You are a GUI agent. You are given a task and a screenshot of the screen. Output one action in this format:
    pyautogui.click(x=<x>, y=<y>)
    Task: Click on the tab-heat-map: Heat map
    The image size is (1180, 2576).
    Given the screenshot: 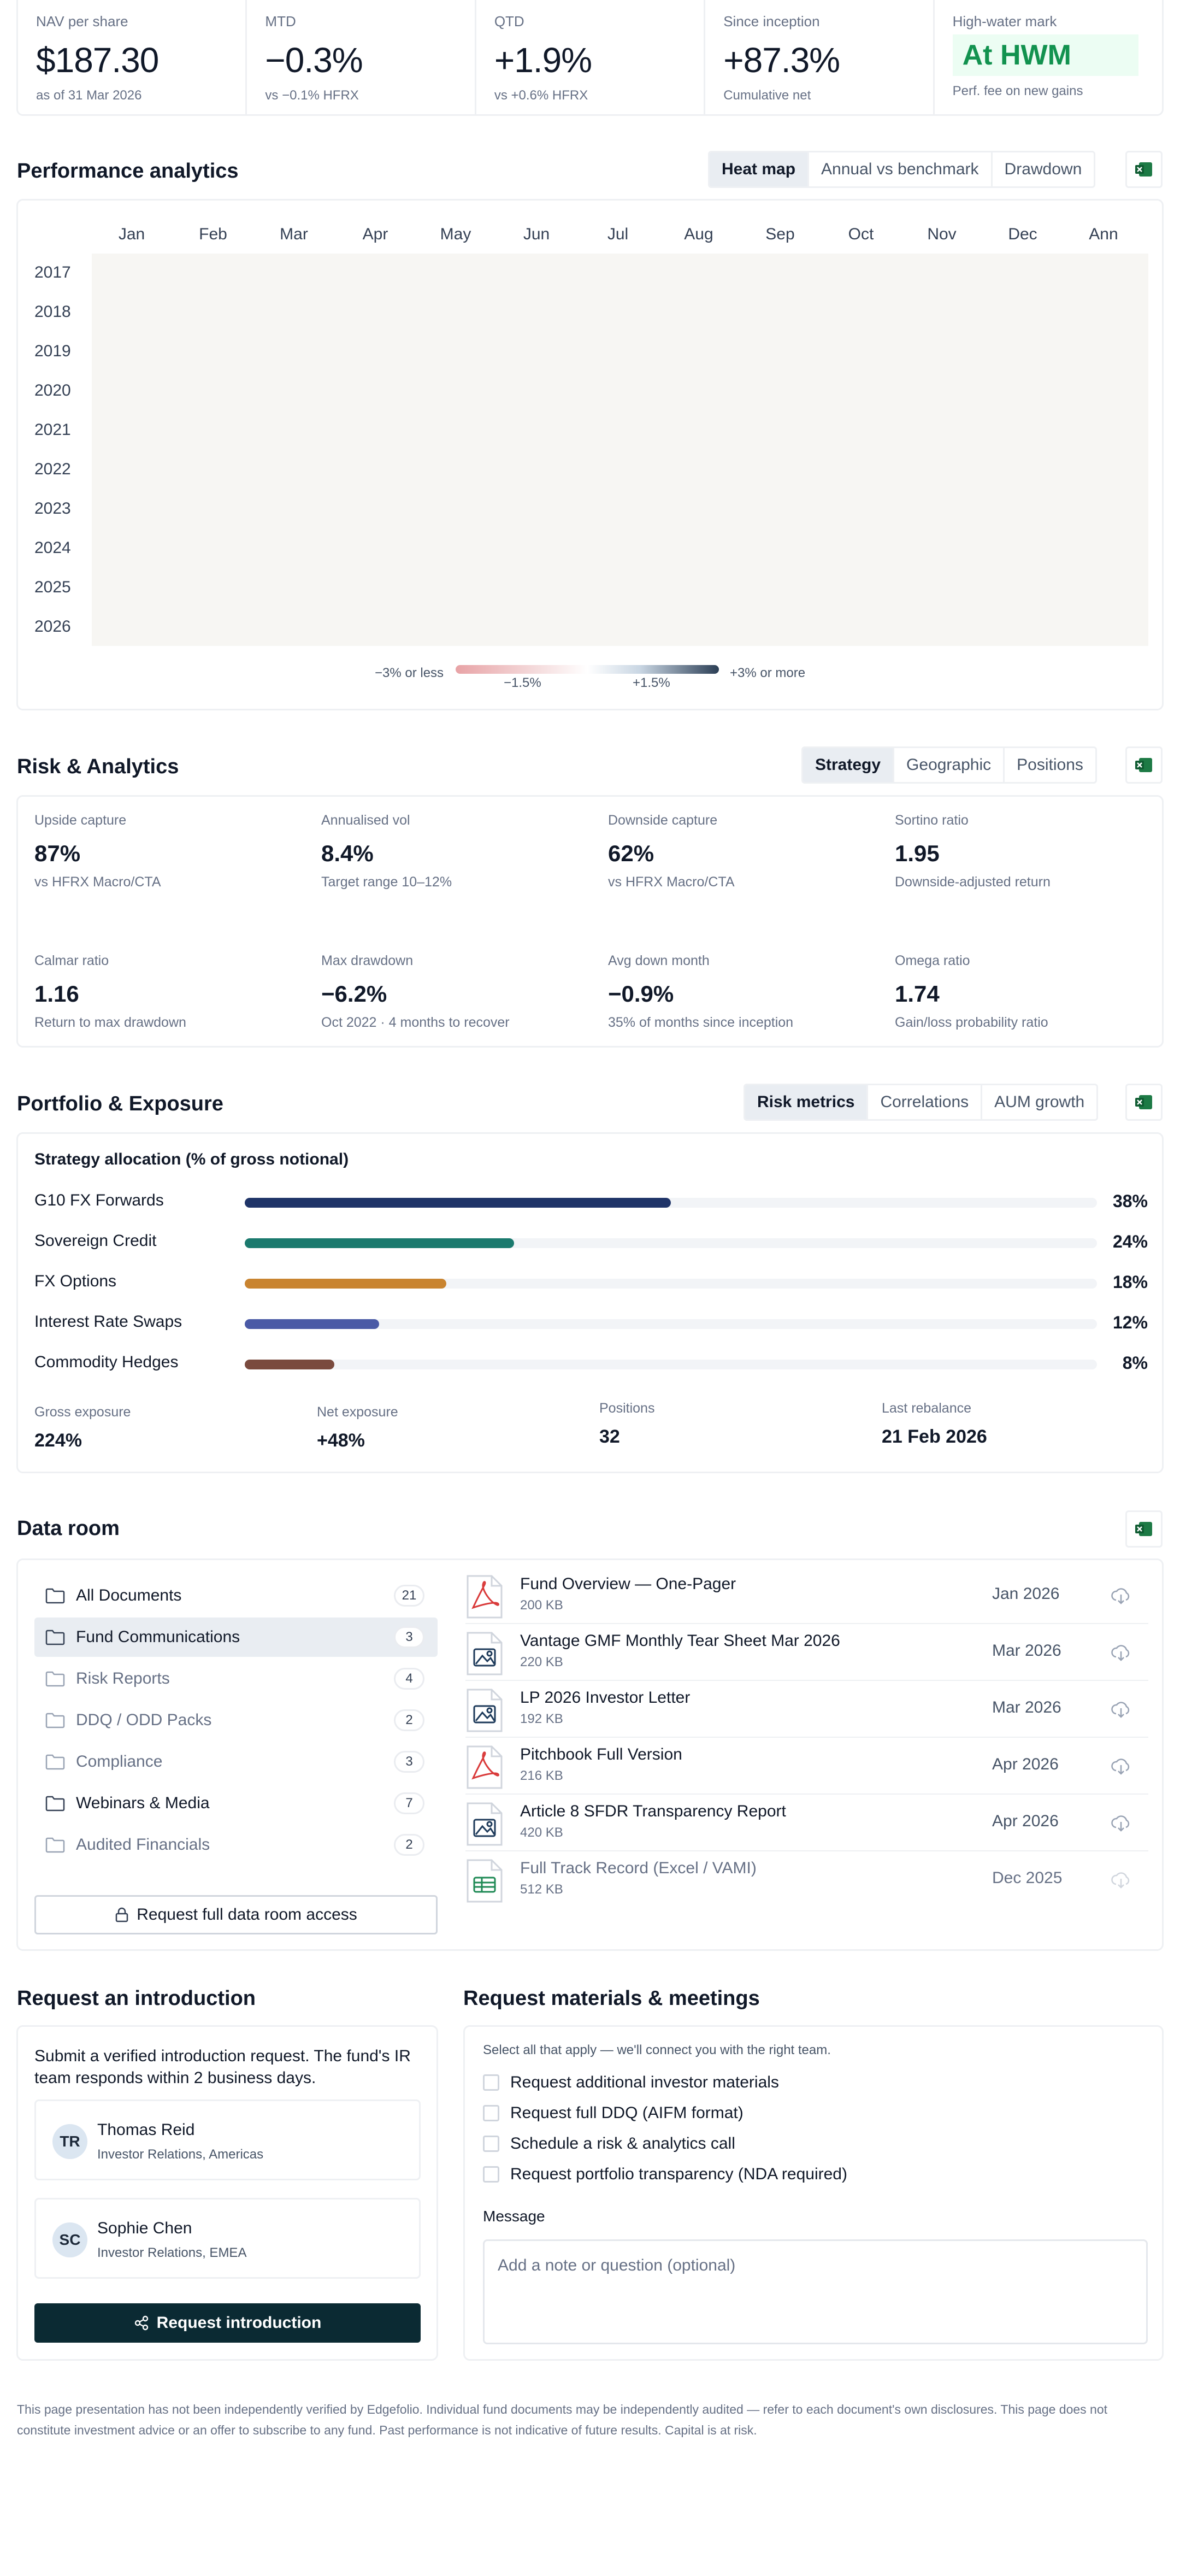 What is the action you would take?
    pyautogui.click(x=760, y=169)
    